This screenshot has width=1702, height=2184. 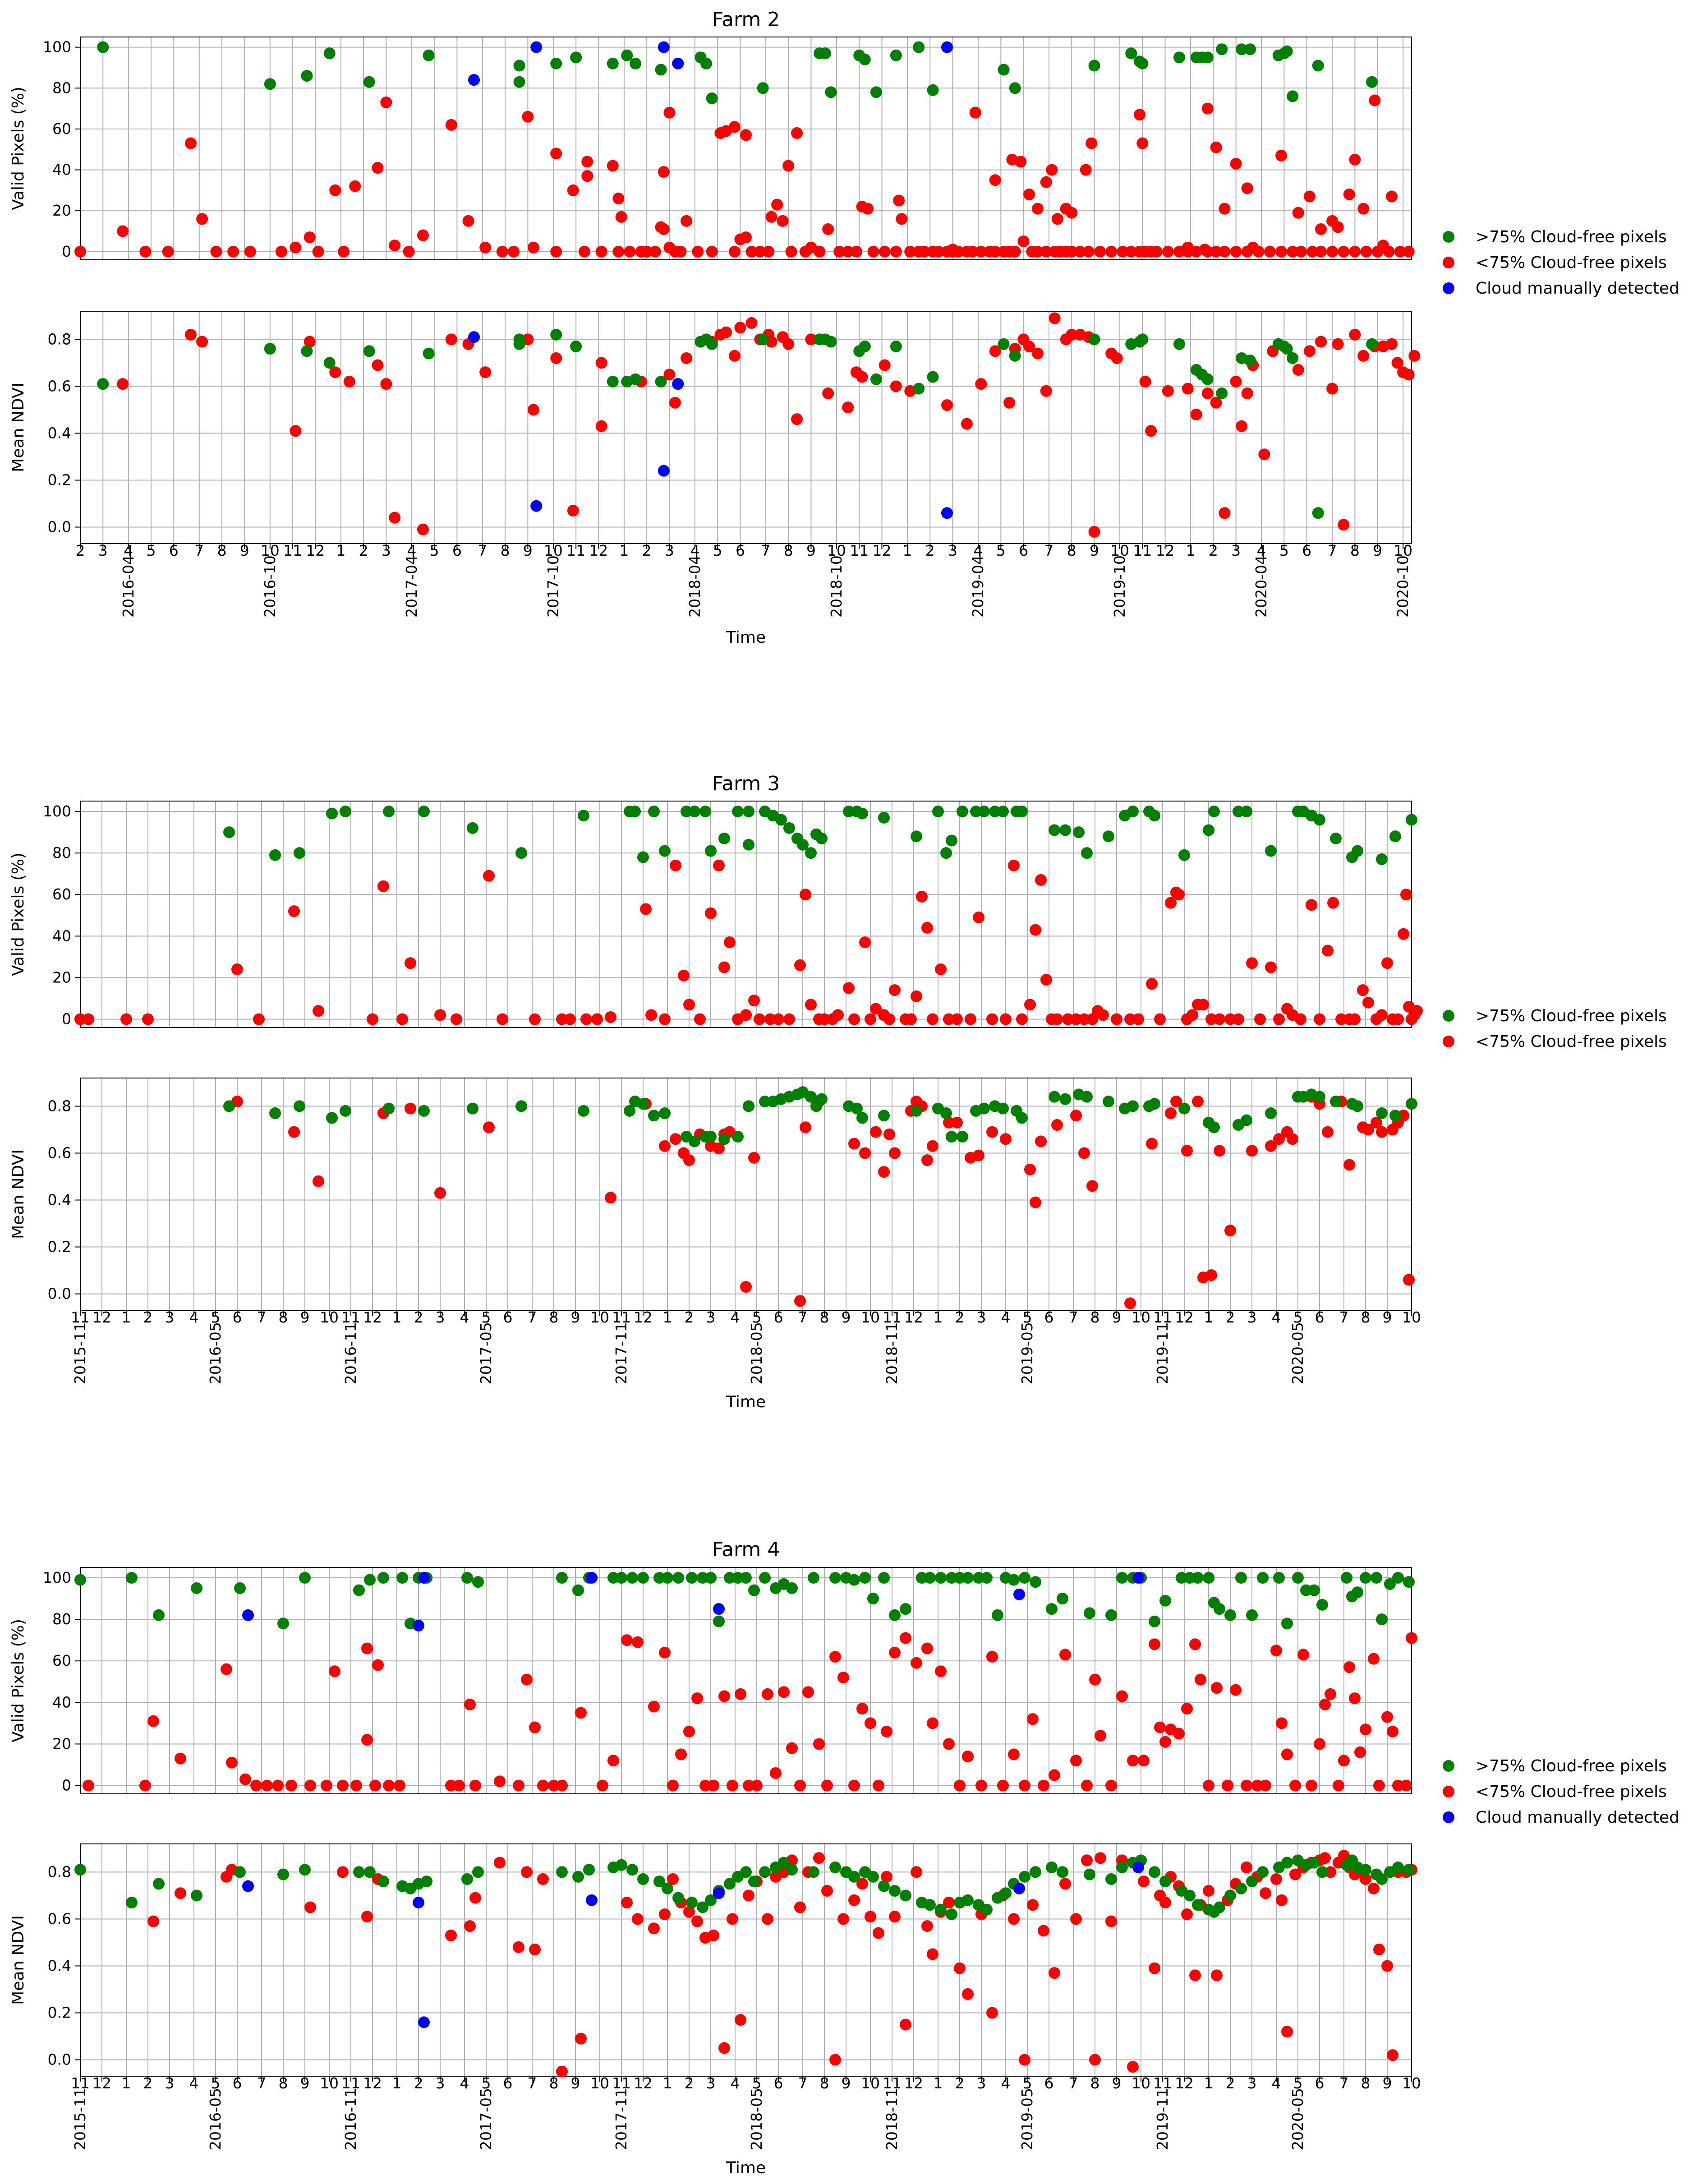 What do you see at coordinates (982, 1317) in the screenshot?
I see `x-tick-label: 3` at bounding box center [982, 1317].